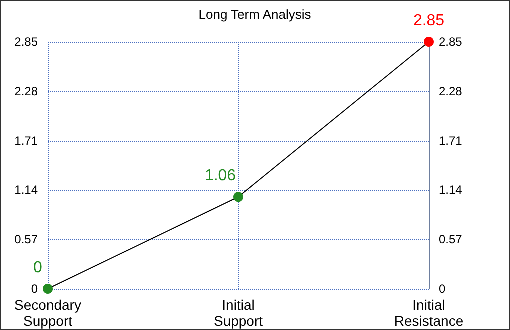 The image size is (510, 330). What do you see at coordinates (451, 141) in the screenshot?
I see `y2-tick-label: 1.71` at bounding box center [451, 141].